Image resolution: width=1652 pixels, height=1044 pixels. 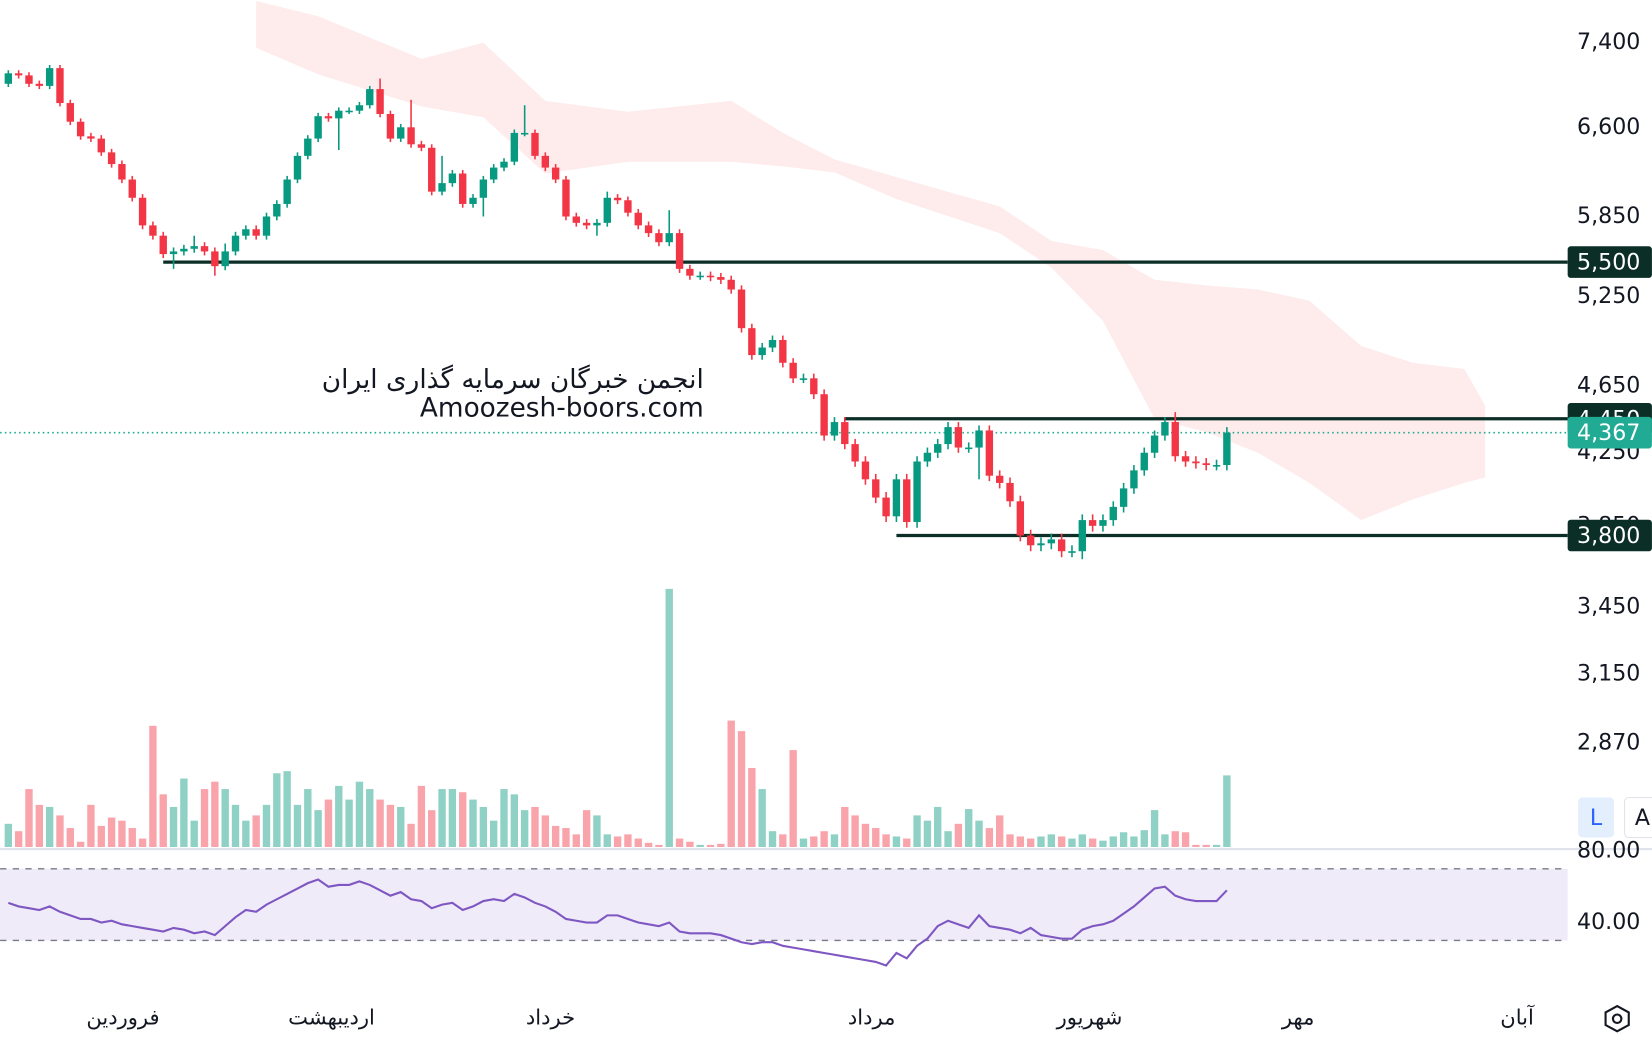 I want to click on level-label: 3,800, so click(x=1608, y=536).